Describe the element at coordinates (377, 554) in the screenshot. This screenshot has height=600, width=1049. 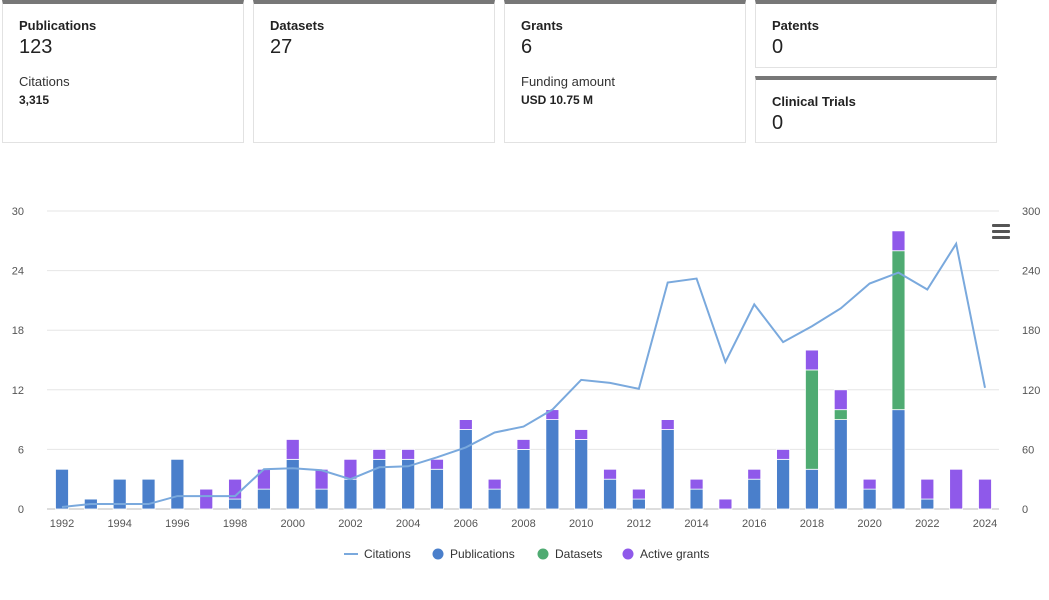
I see `legend-item: Citations` at that location.